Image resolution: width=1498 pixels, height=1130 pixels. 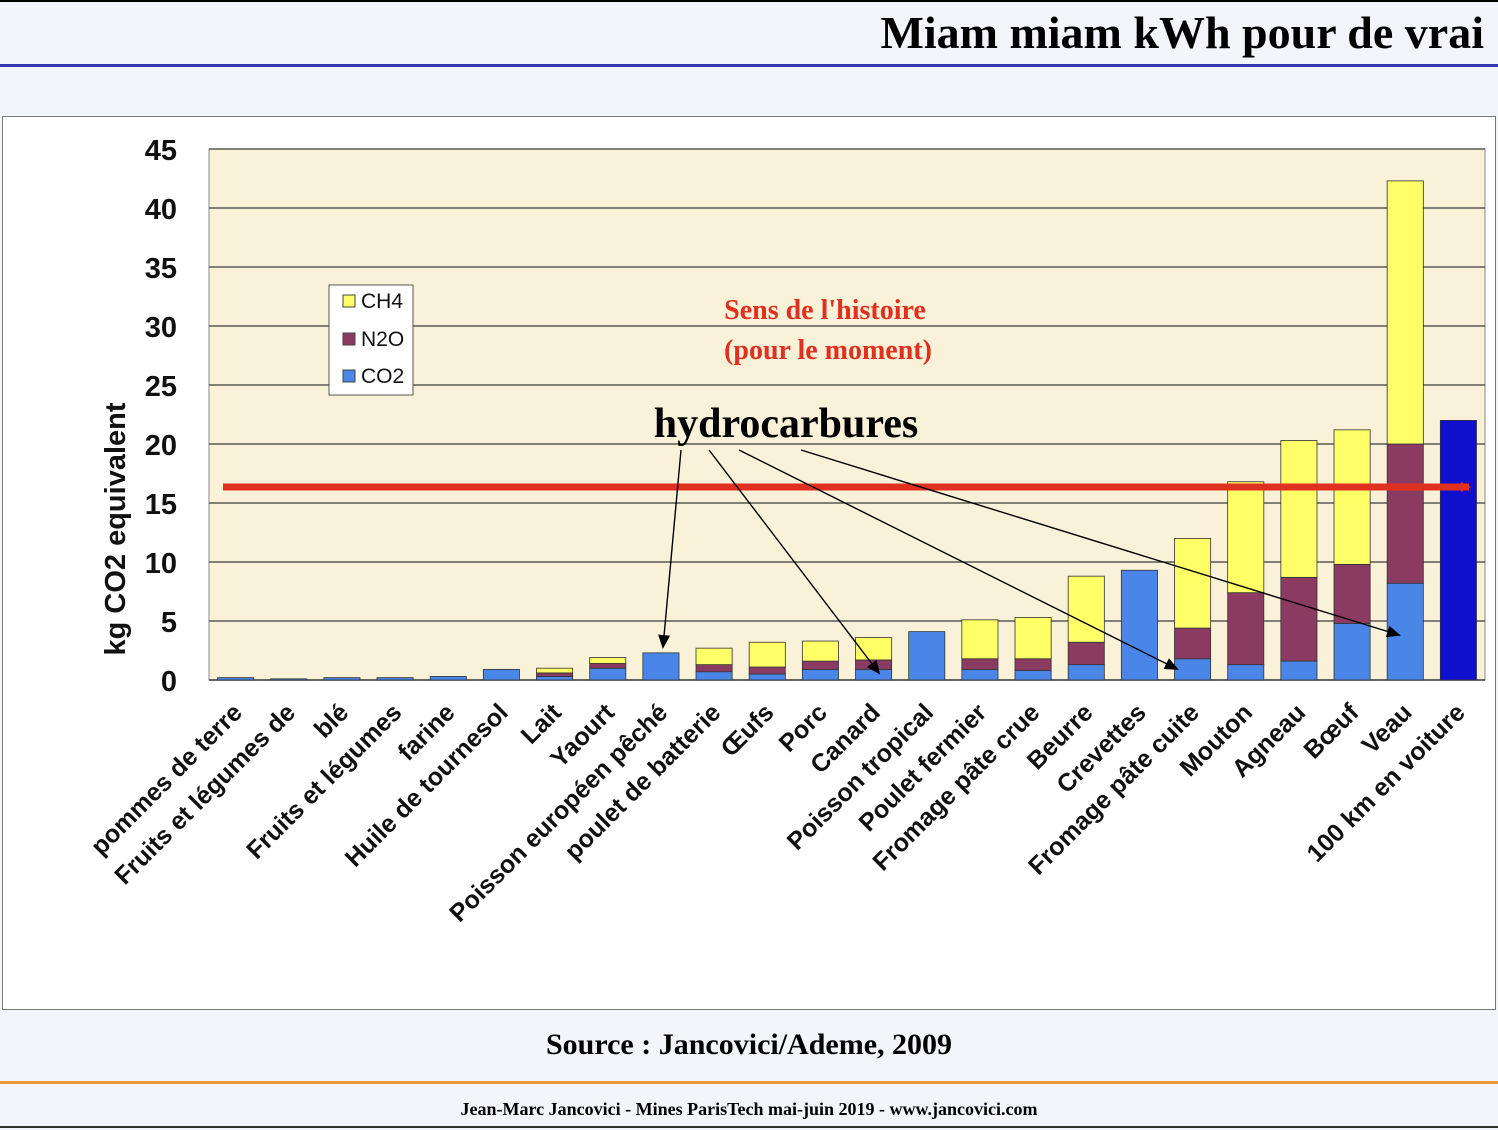 I want to click on y-tick-label: 10, so click(x=161, y=564).